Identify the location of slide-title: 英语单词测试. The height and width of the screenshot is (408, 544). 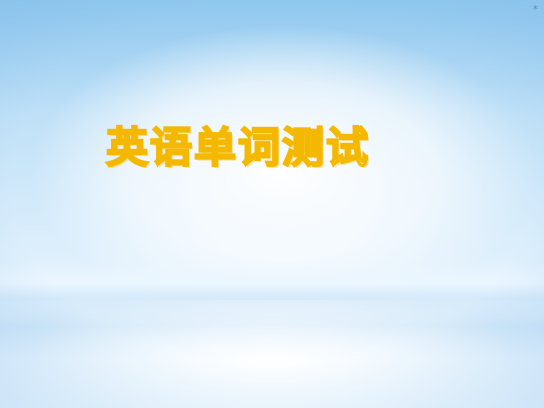
(238, 147).